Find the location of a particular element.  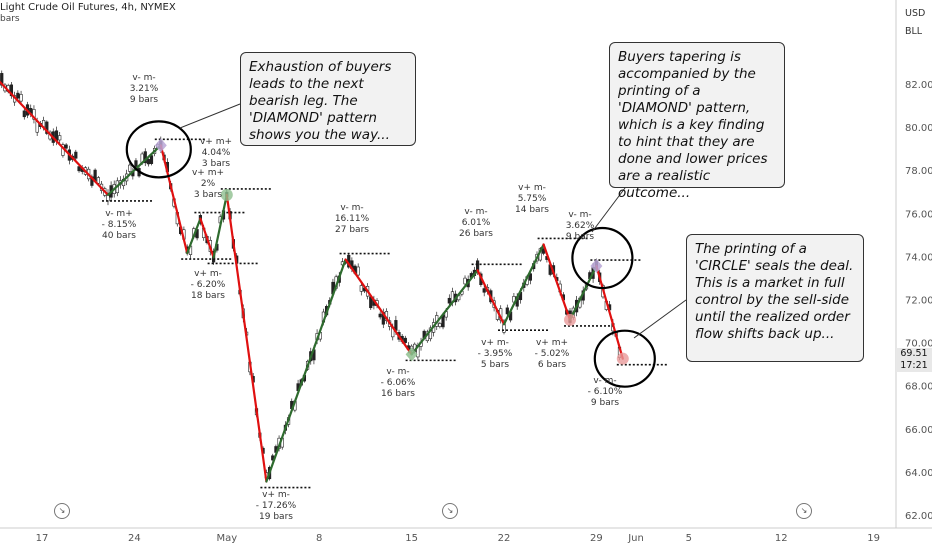

time-axis: 17 24 May 8 15 22 29 Jun 5 12 19 is located at coordinates (458, 538).